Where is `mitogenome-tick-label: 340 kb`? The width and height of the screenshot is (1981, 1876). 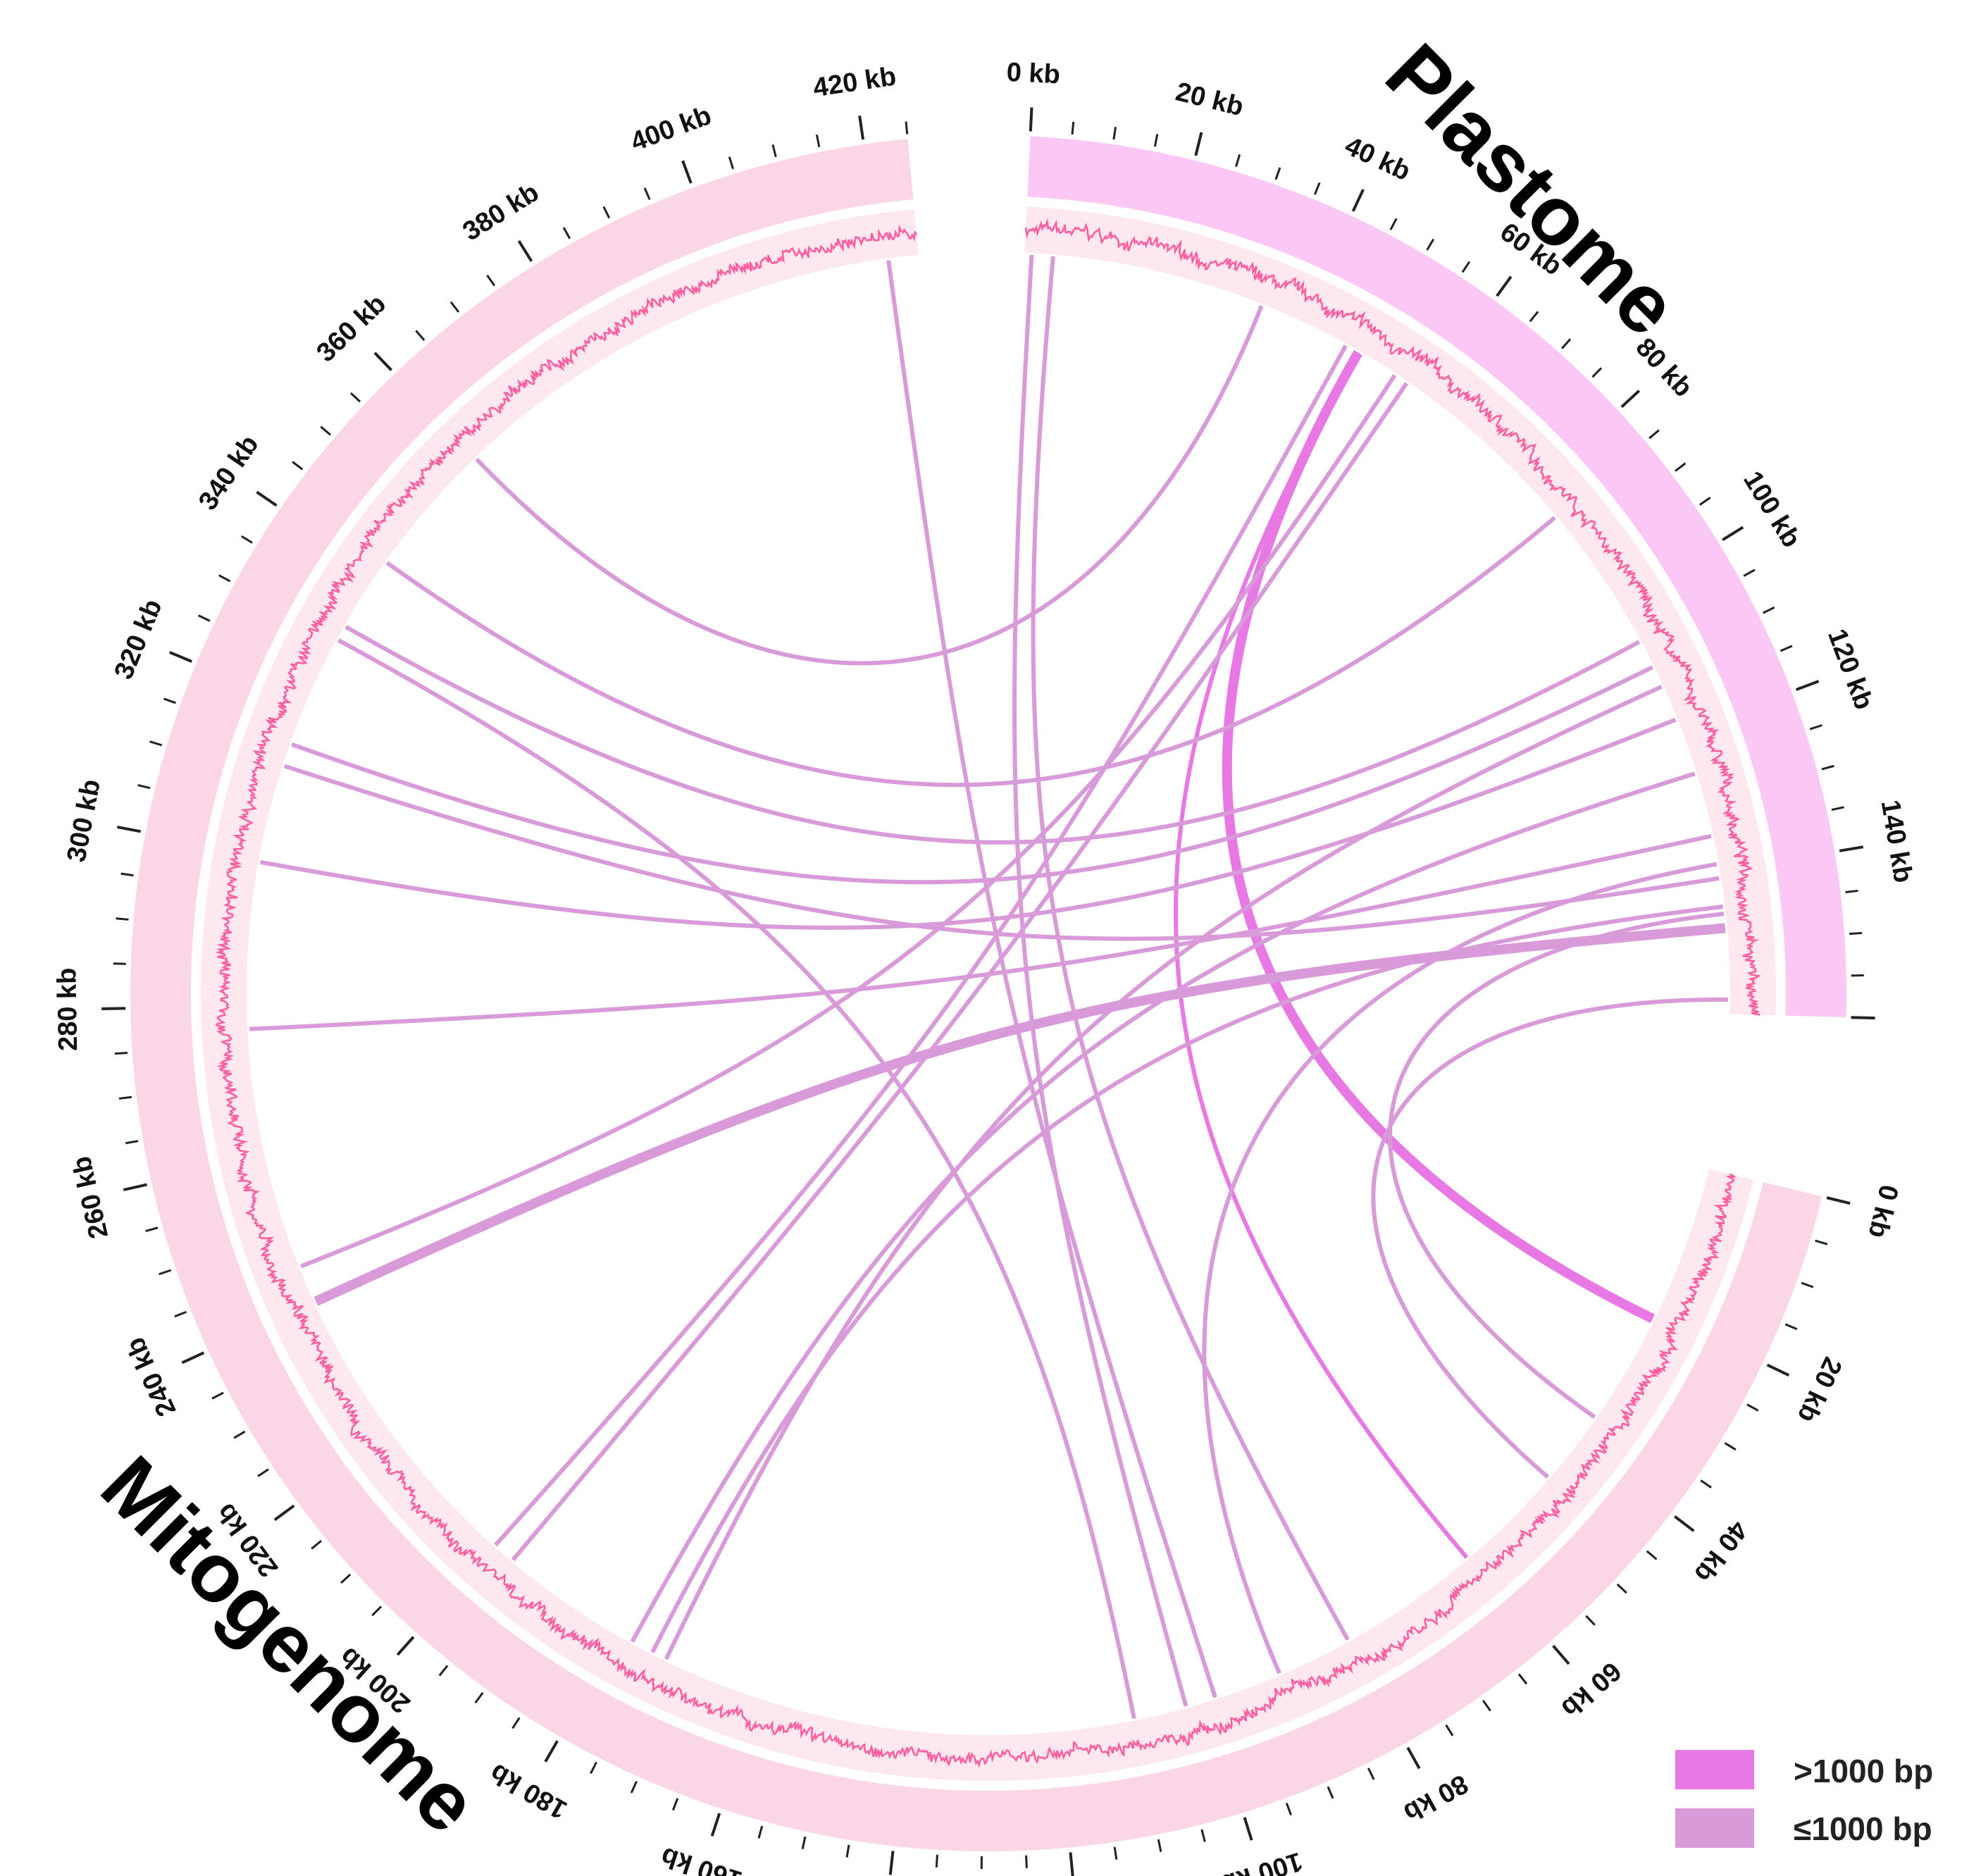
mitogenome-tick-label: 340 kb is located at coordinates (229, 473).